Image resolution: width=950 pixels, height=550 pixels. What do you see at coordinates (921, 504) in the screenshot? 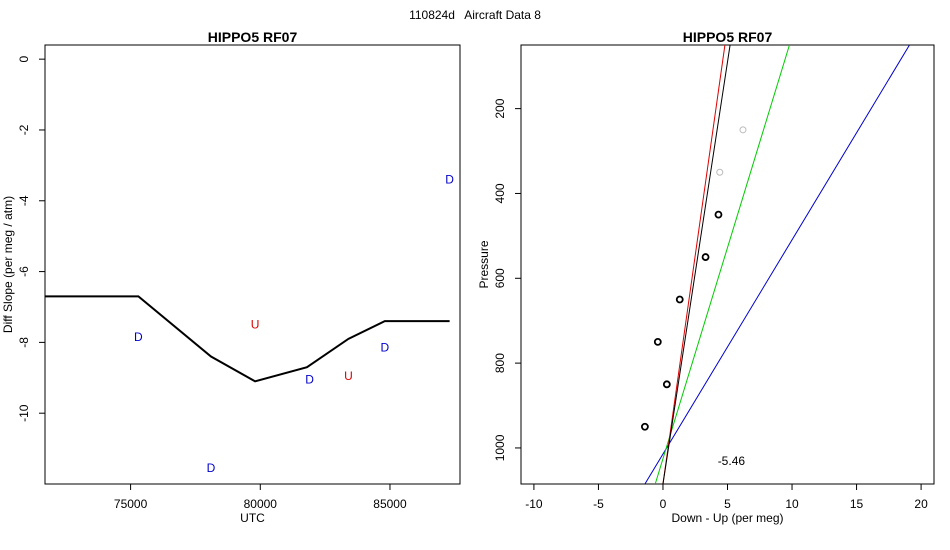
I see `x-tick-label: 20` at bounding box center [921, 504].